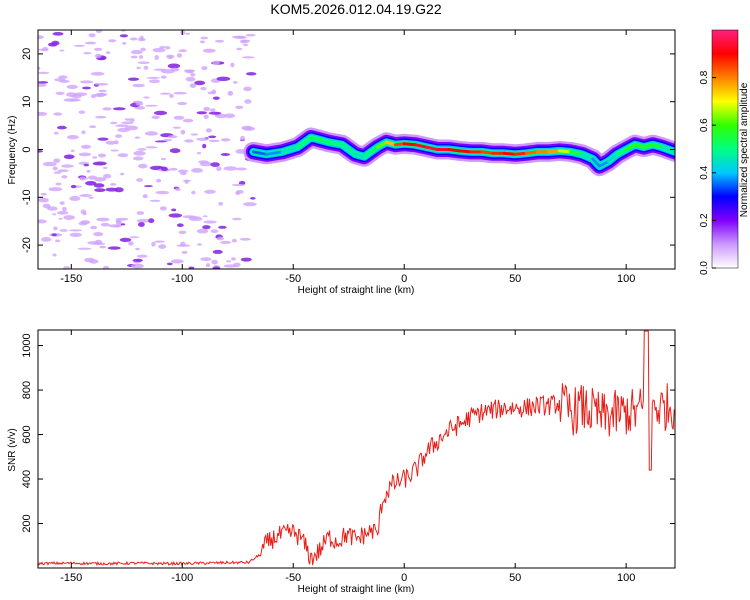 Image resolution: width=750 pixels, height=600 pixels. Describe the element at coordinates (404, 578) in the screenshot. I see `x-tick-label: 0` at that location.